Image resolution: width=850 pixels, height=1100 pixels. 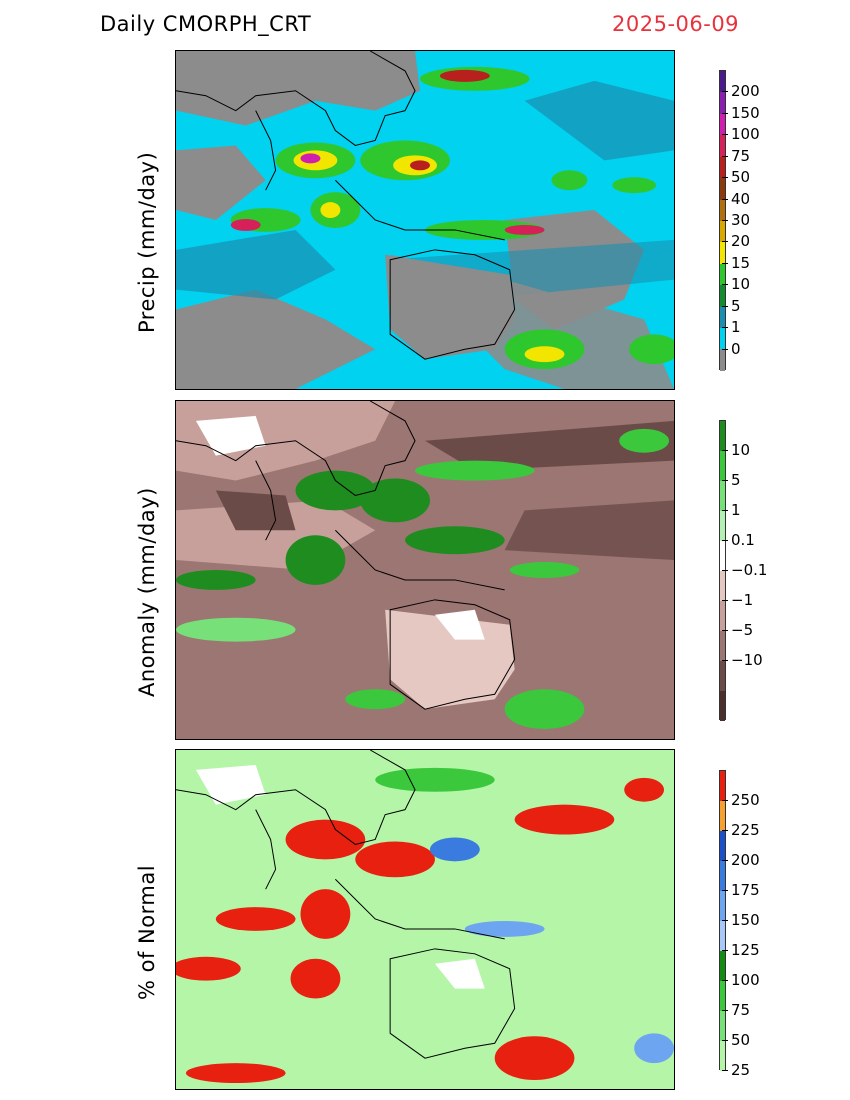 I want to click on colorbar-tick-label: 30, so click(x=736, y=220).